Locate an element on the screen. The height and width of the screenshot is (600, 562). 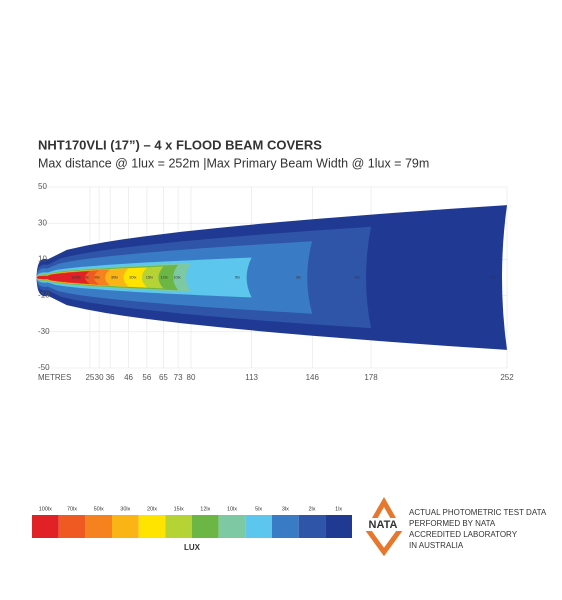
y-tick-label: 10 is located at coordinates (42, 259).